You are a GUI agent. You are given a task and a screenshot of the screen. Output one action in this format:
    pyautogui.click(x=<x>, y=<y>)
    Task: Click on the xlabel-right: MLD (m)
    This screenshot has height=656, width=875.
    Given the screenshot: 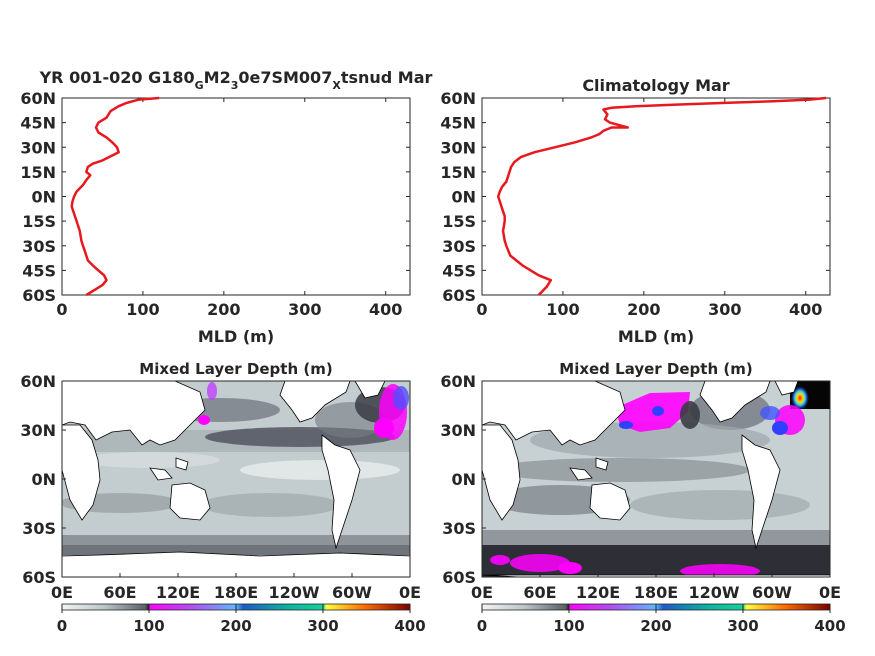 What is the action you would take?
    pyautogui.click(x=656, y=336)
    